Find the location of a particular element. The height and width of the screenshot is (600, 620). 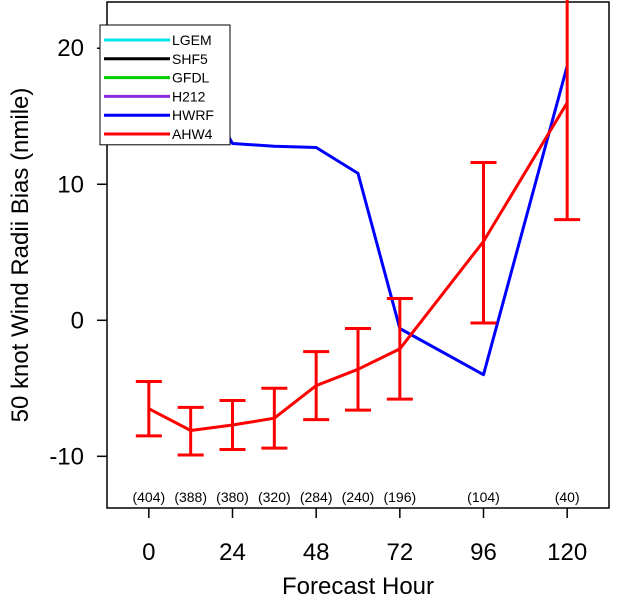

y-tick-label: 0 is located at coordinates (77, 320).